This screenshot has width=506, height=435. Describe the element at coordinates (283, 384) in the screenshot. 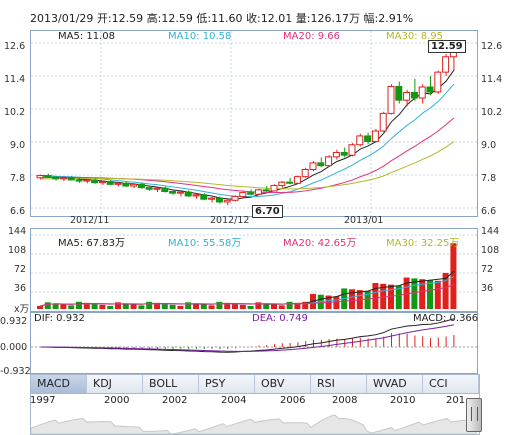

I see `tab-obv: OBV` at that location.